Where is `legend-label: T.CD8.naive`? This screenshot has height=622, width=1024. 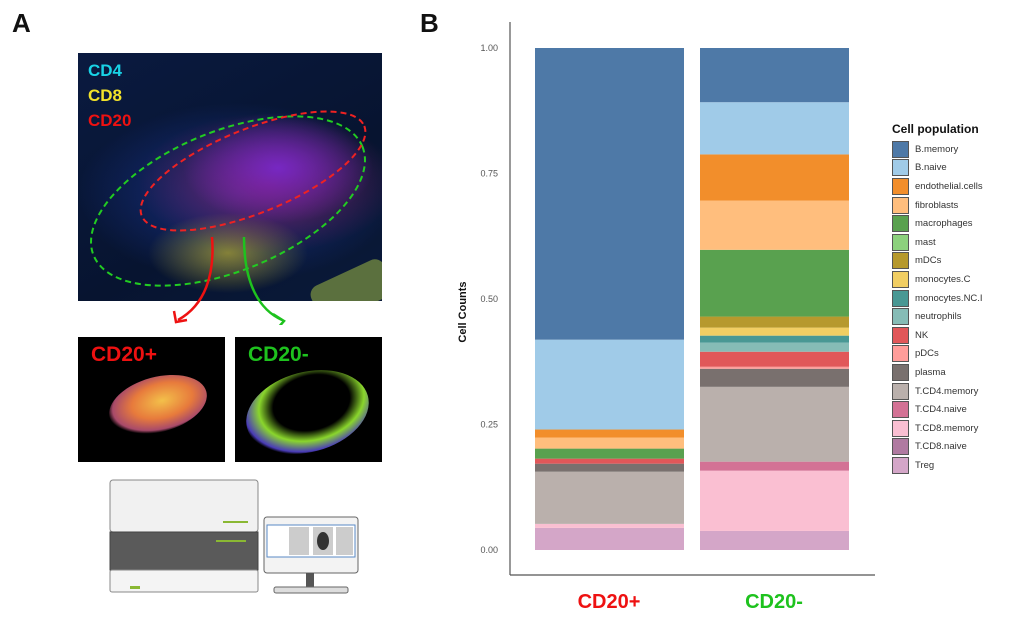 legend-label: T.CD8.naive is located at coordinates (941, 447).